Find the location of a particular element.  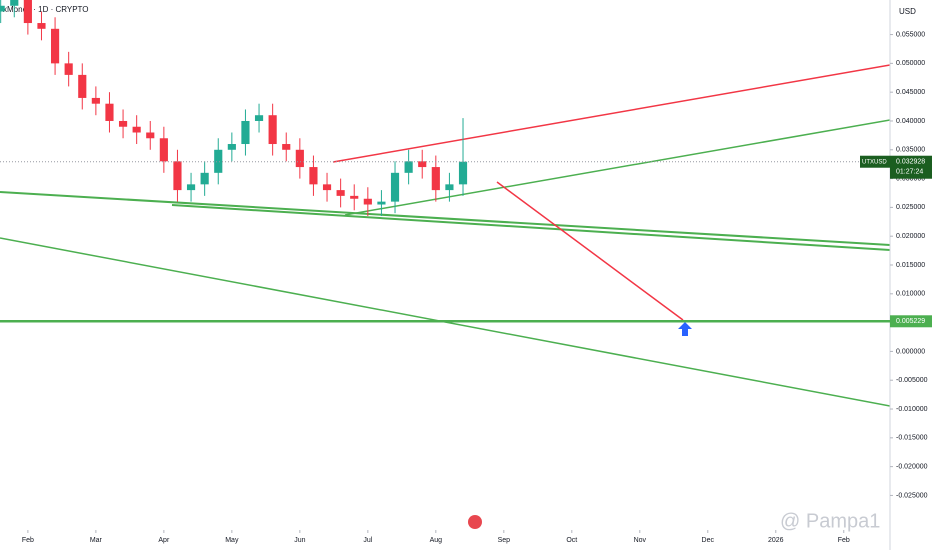

y-tick-label: 0.015000 is located at coordinates (910, 265).